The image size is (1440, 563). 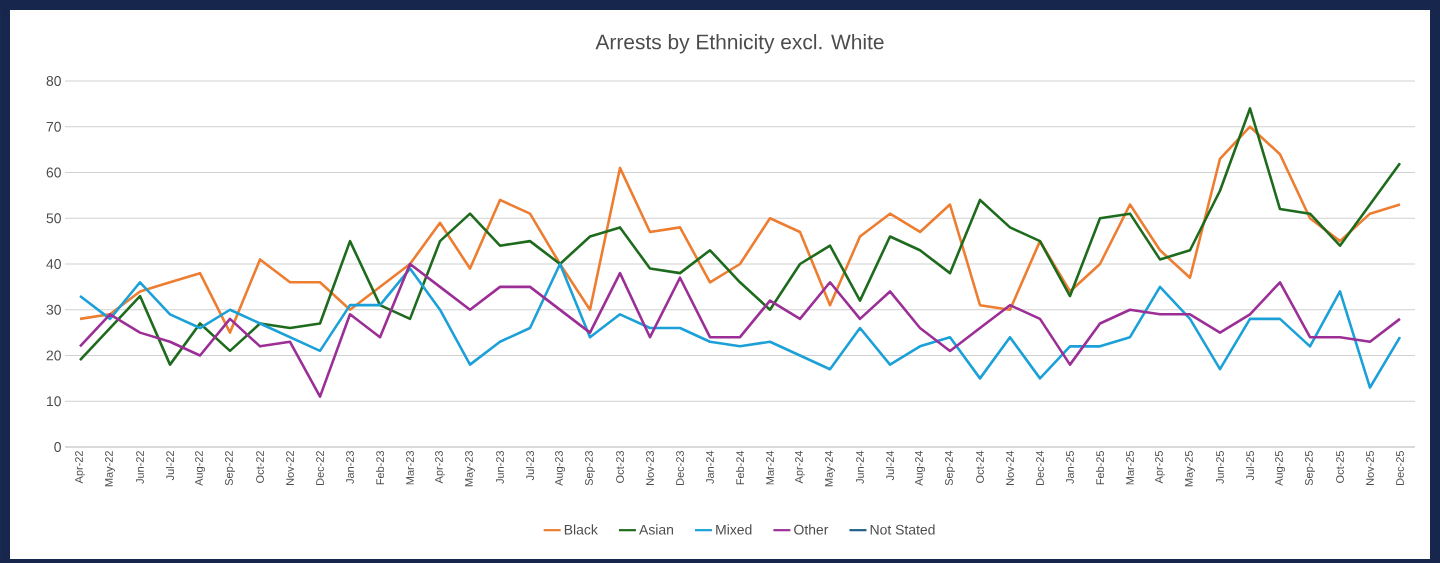 What do you see at coordinates (53, 172) in the screenshot?
I see `y-tick-label: 60` at bounding box center [53, 172].